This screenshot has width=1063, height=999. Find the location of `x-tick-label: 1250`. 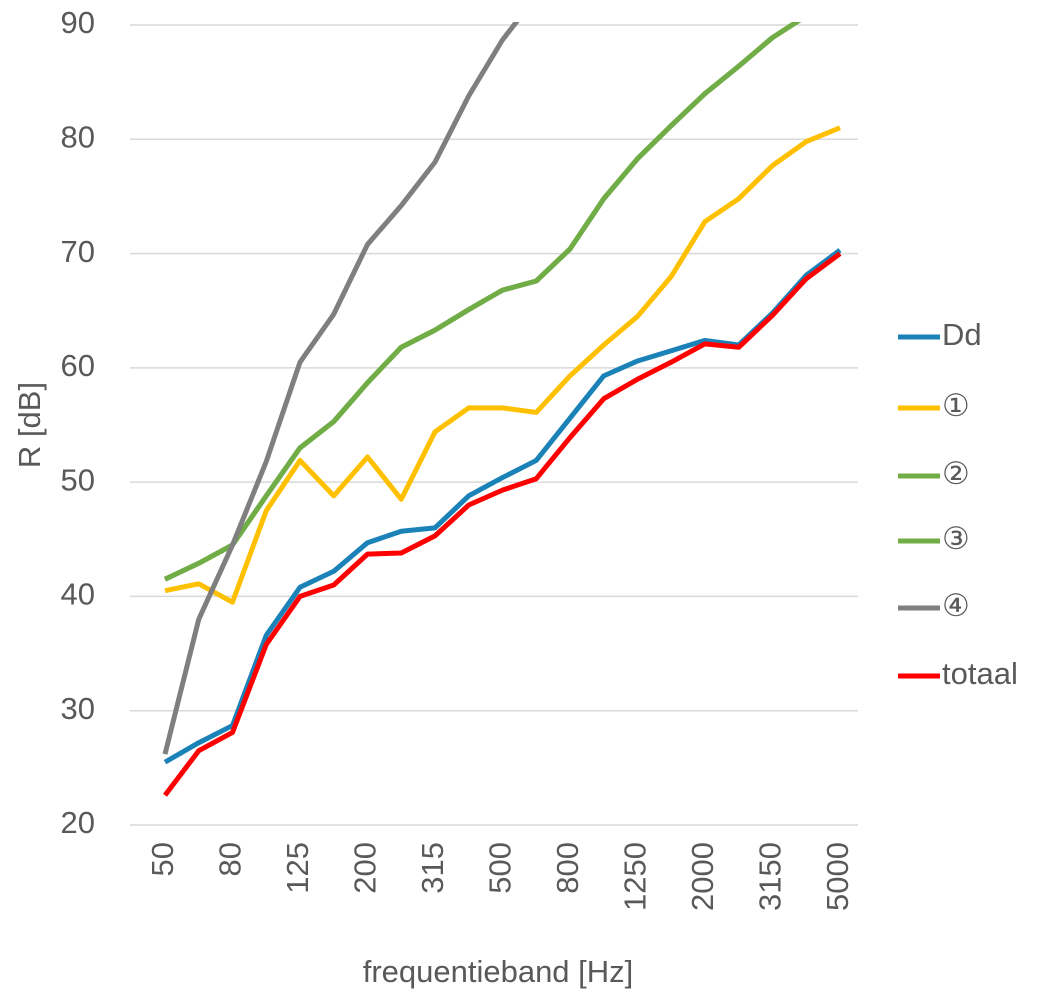

x-tick-label: 1250 is located at coordinates (635, 876).